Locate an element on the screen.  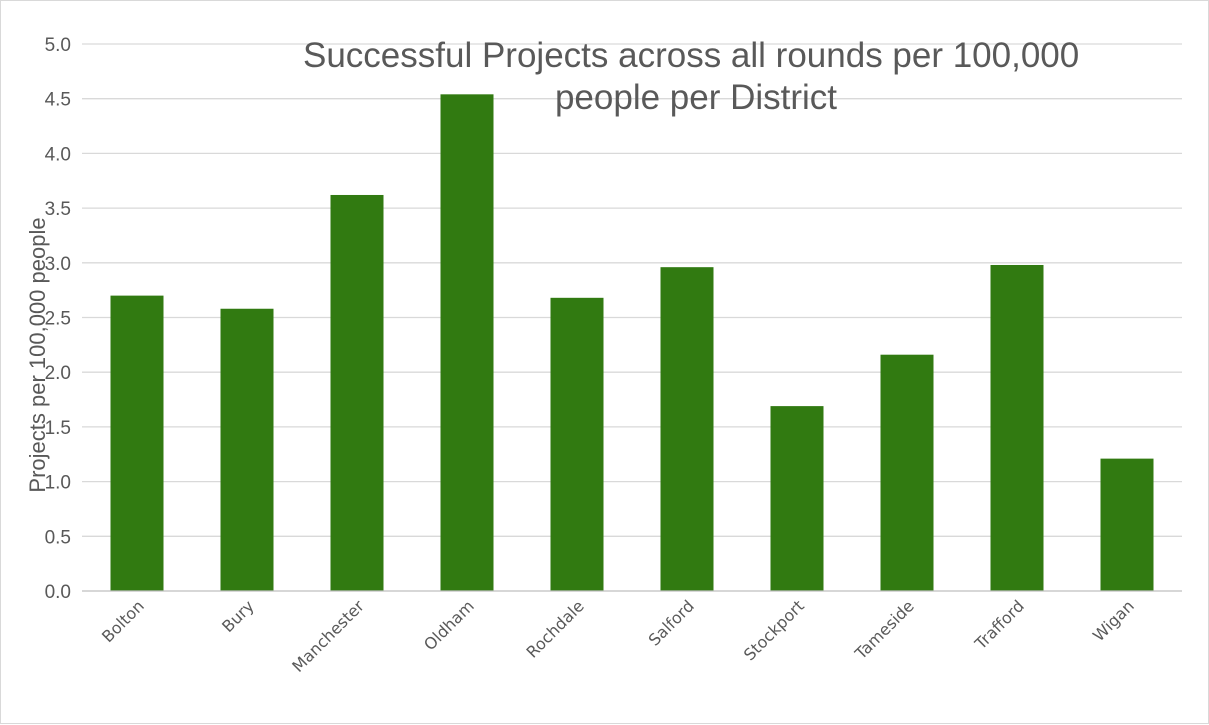
y-tick-label: 2.5 is located at coordinates (58, 319).